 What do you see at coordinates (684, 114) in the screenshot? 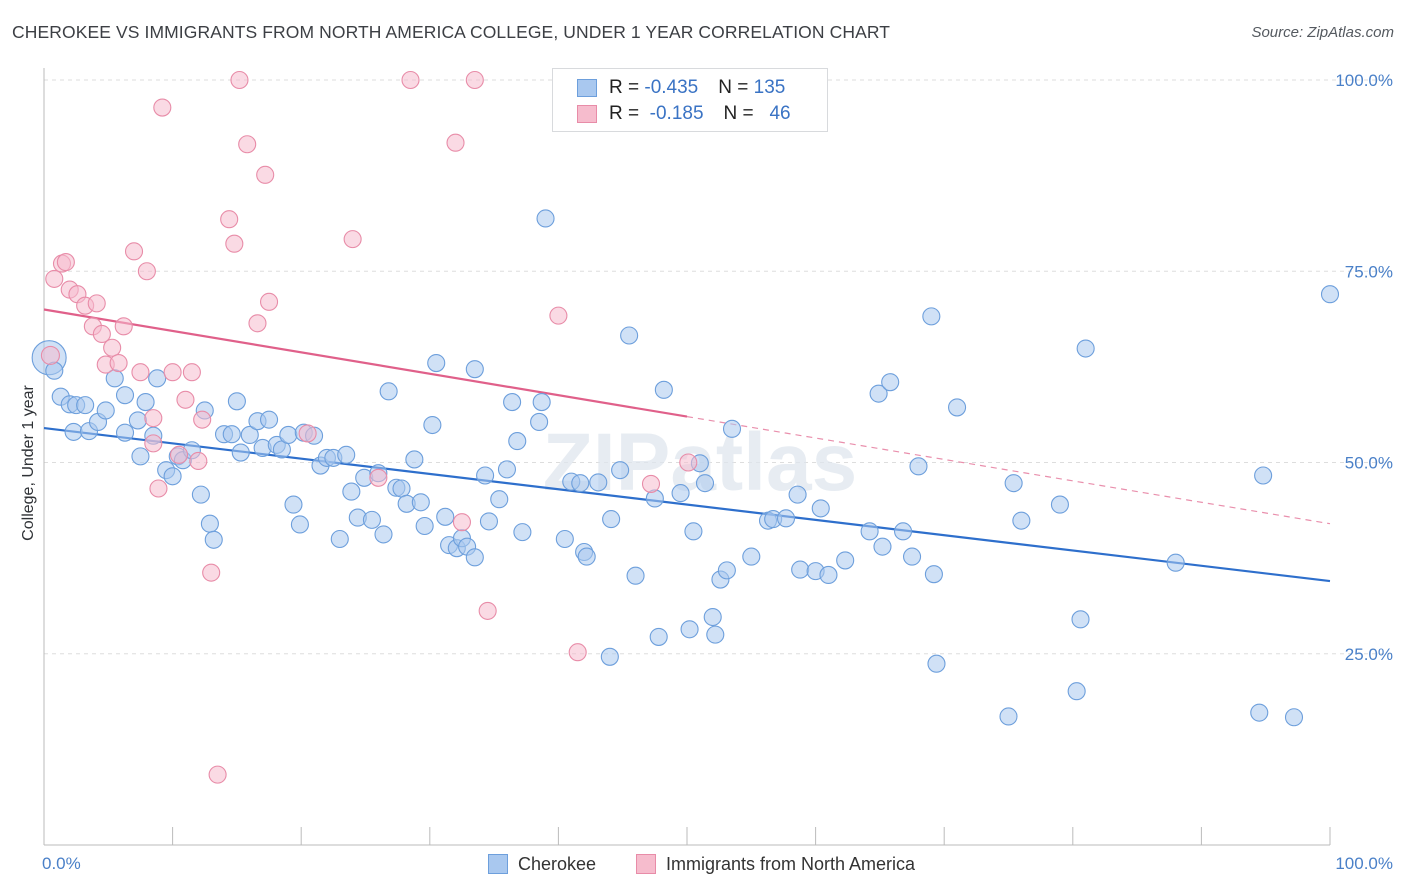
I see `legend-row-immigrants: R = -0.185 N = 46` at bounding box center [684, 114].